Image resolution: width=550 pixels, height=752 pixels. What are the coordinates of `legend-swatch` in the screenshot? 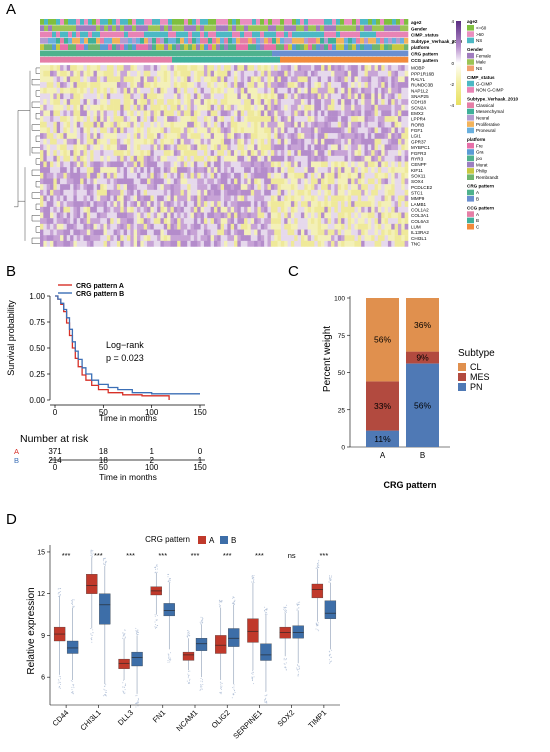 It's located at (470, 220).